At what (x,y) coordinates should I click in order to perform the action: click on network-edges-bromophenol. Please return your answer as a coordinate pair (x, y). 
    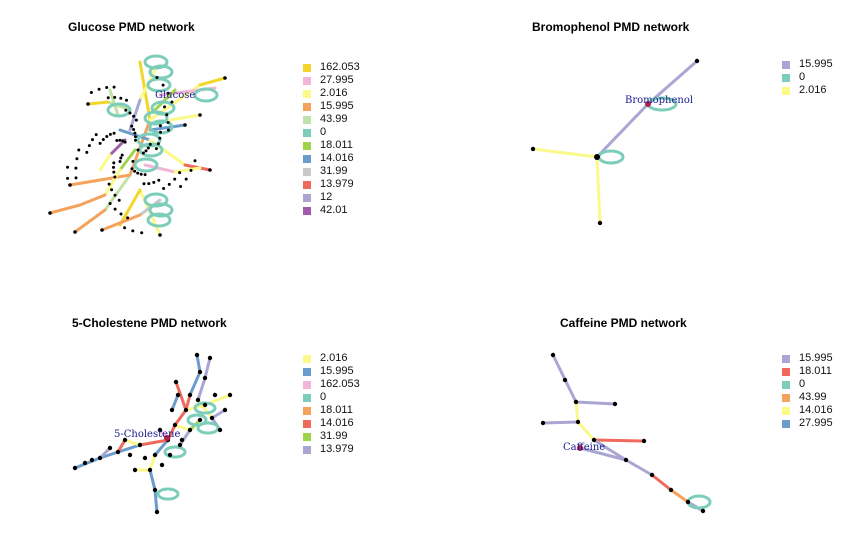
    Looking at the image, I should click on (615, 142).